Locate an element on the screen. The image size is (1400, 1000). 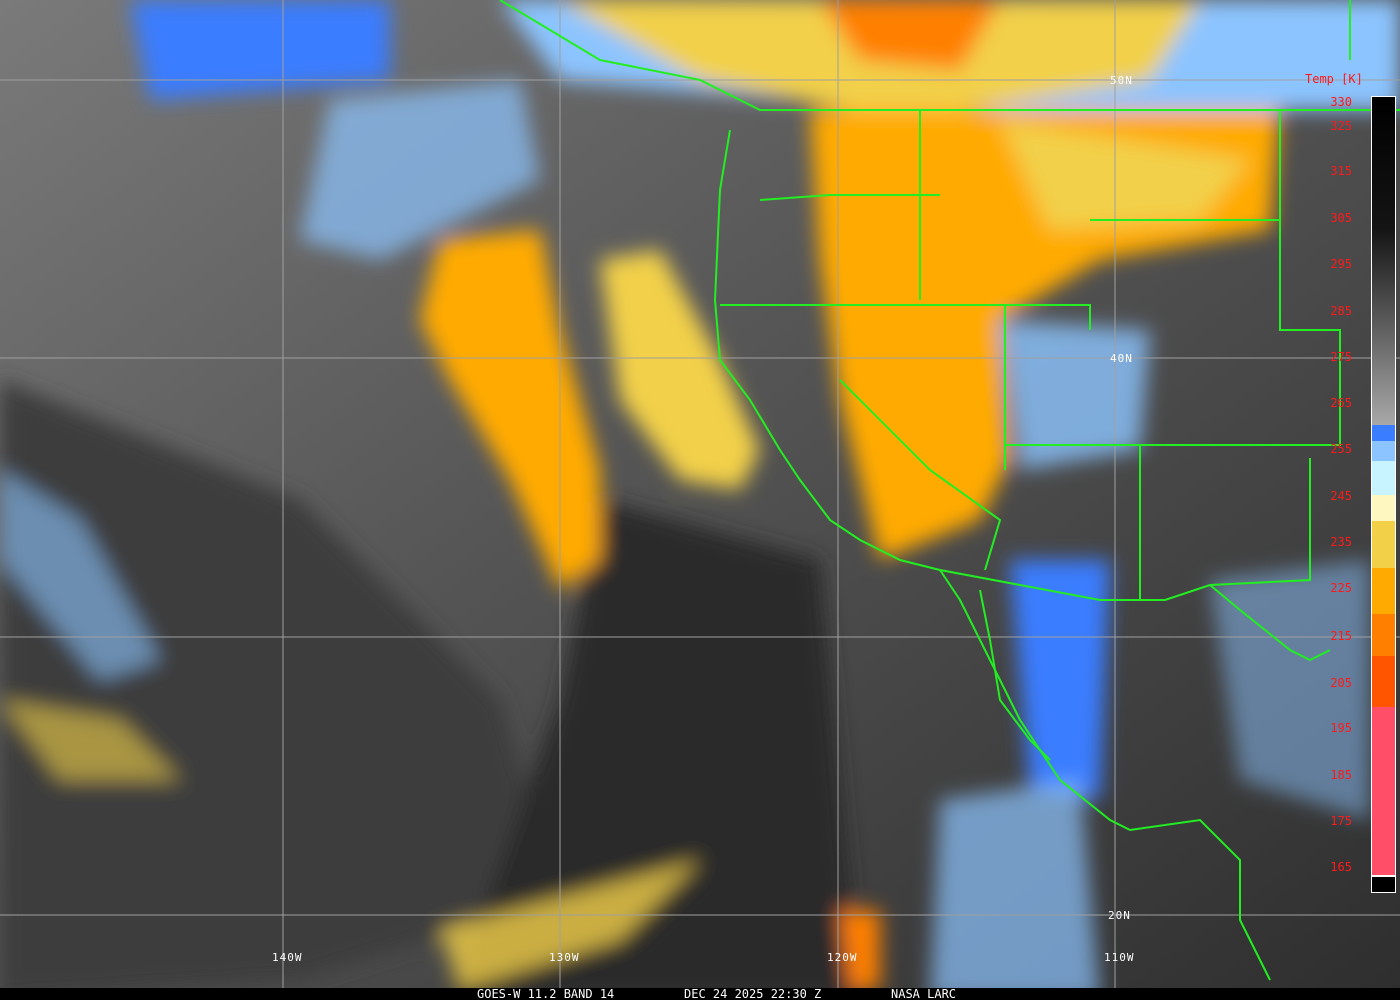
colorbar-label: 275 is located at coordinates (1341, 357).